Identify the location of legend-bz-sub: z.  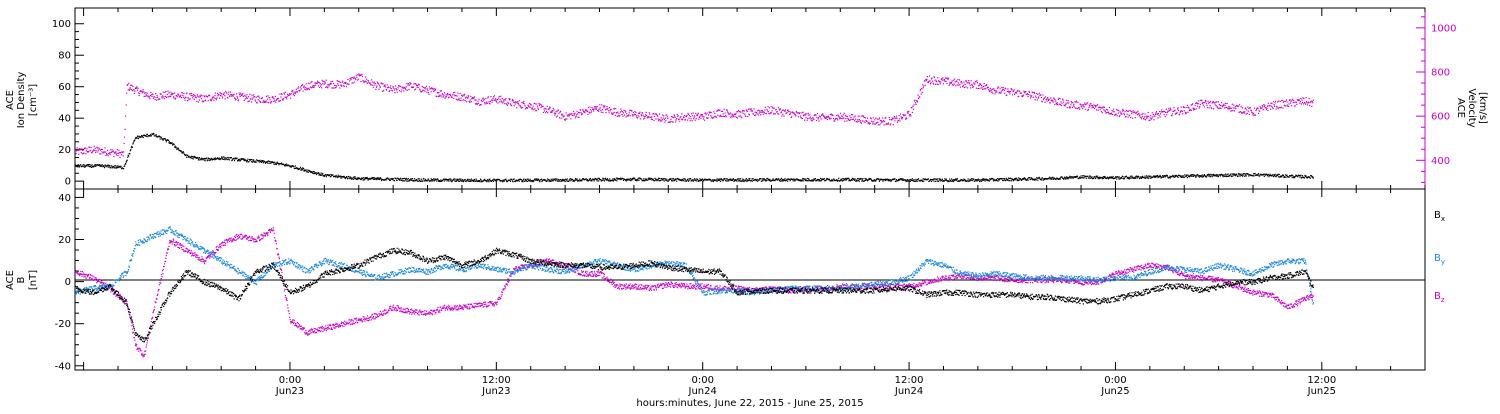
(1443, 300).